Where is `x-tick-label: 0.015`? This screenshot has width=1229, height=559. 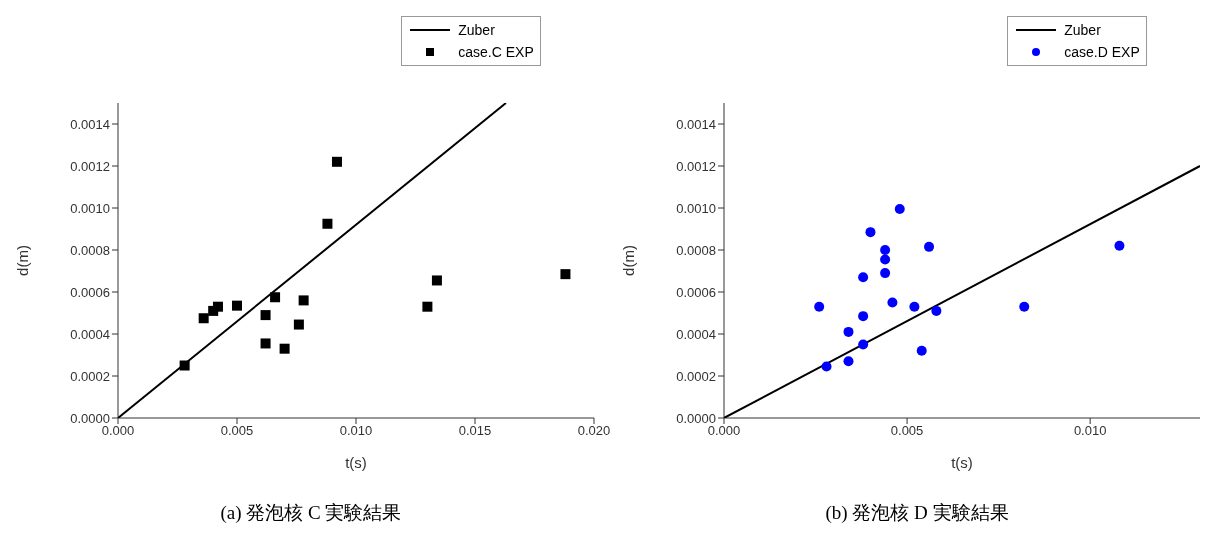 x-tick-label: 0.015 is located at coordinates (475, 431).